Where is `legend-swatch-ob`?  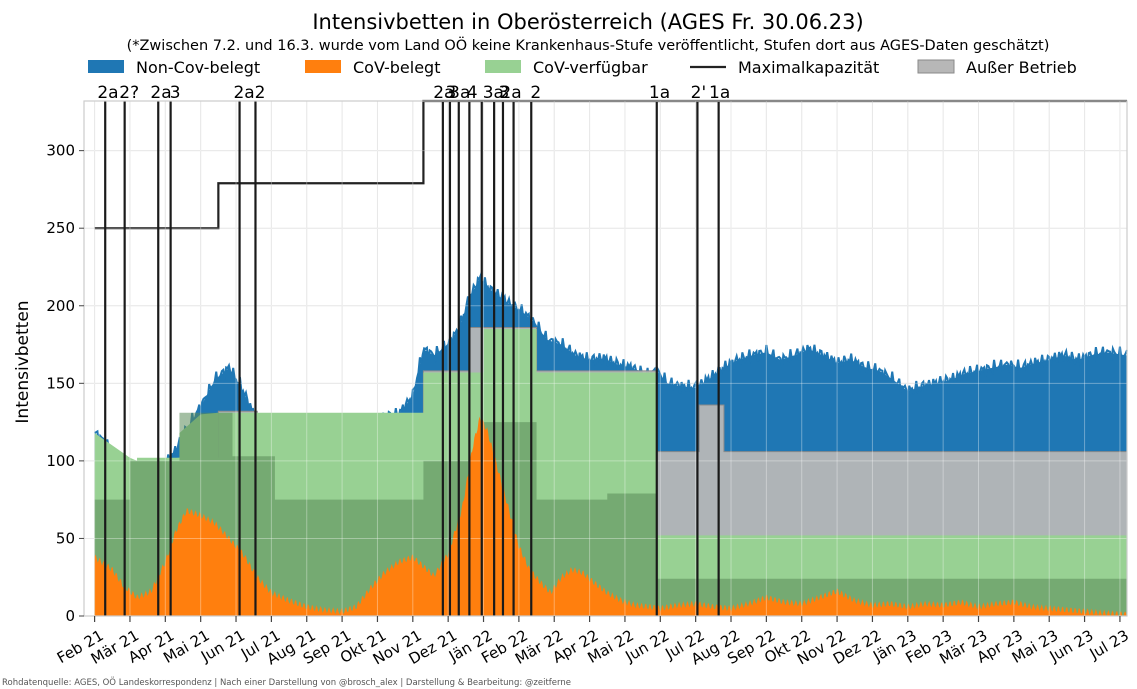
legend-swatch-ob is located at coordinates (936, 66).